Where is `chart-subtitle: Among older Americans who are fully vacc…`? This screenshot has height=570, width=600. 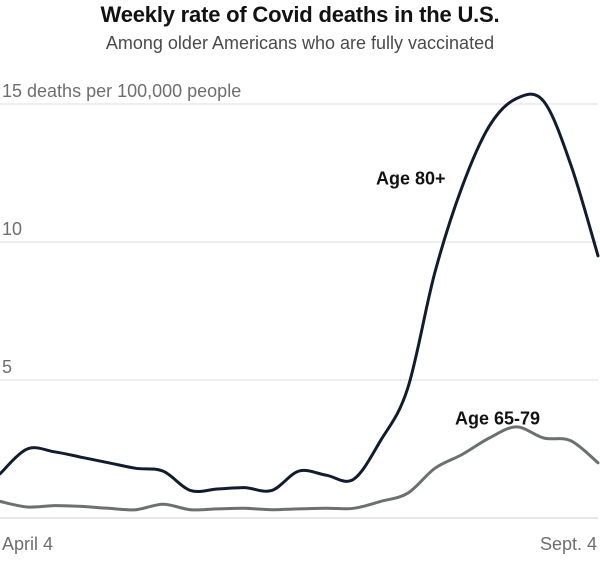 chart-subtitle: Among older Americans who are fully vacc… is located at coordinates (300, 43).